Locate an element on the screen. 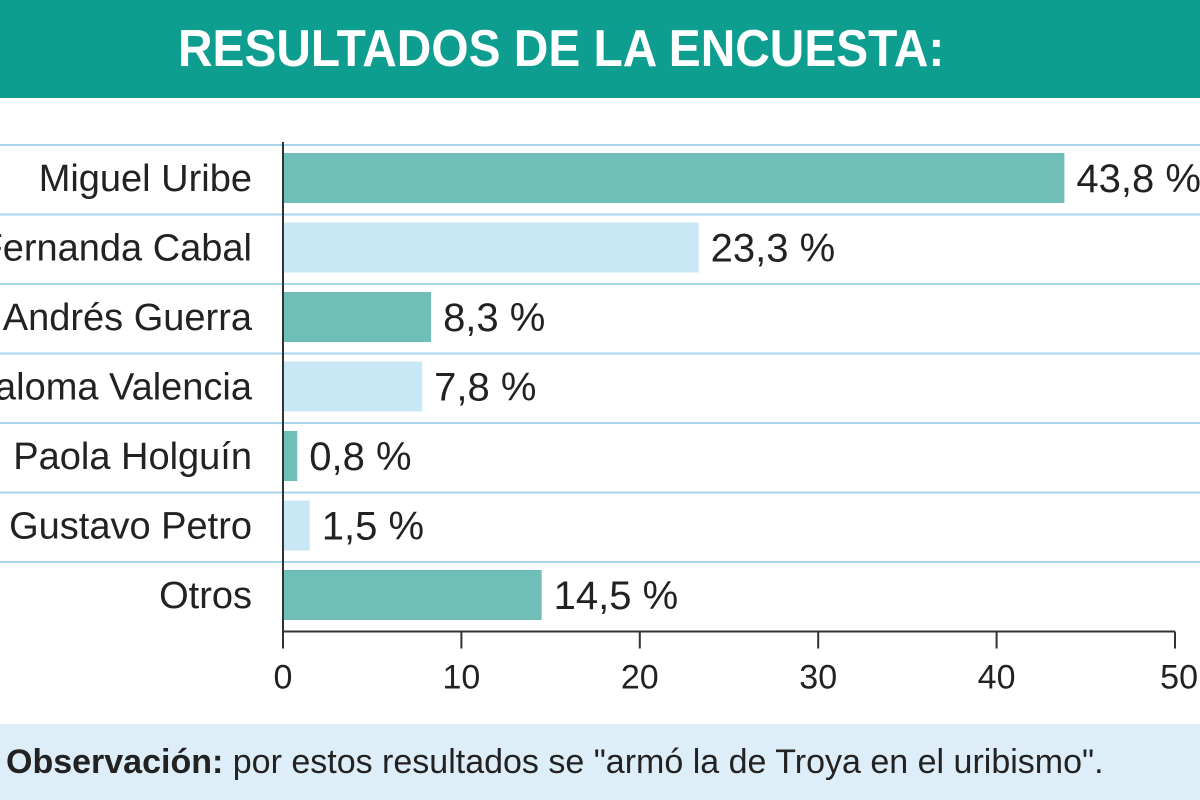 Image resolution: width=1200 pixels, height=800 pixels. value-label: 14,5 % is located at coordinates (616, 596).